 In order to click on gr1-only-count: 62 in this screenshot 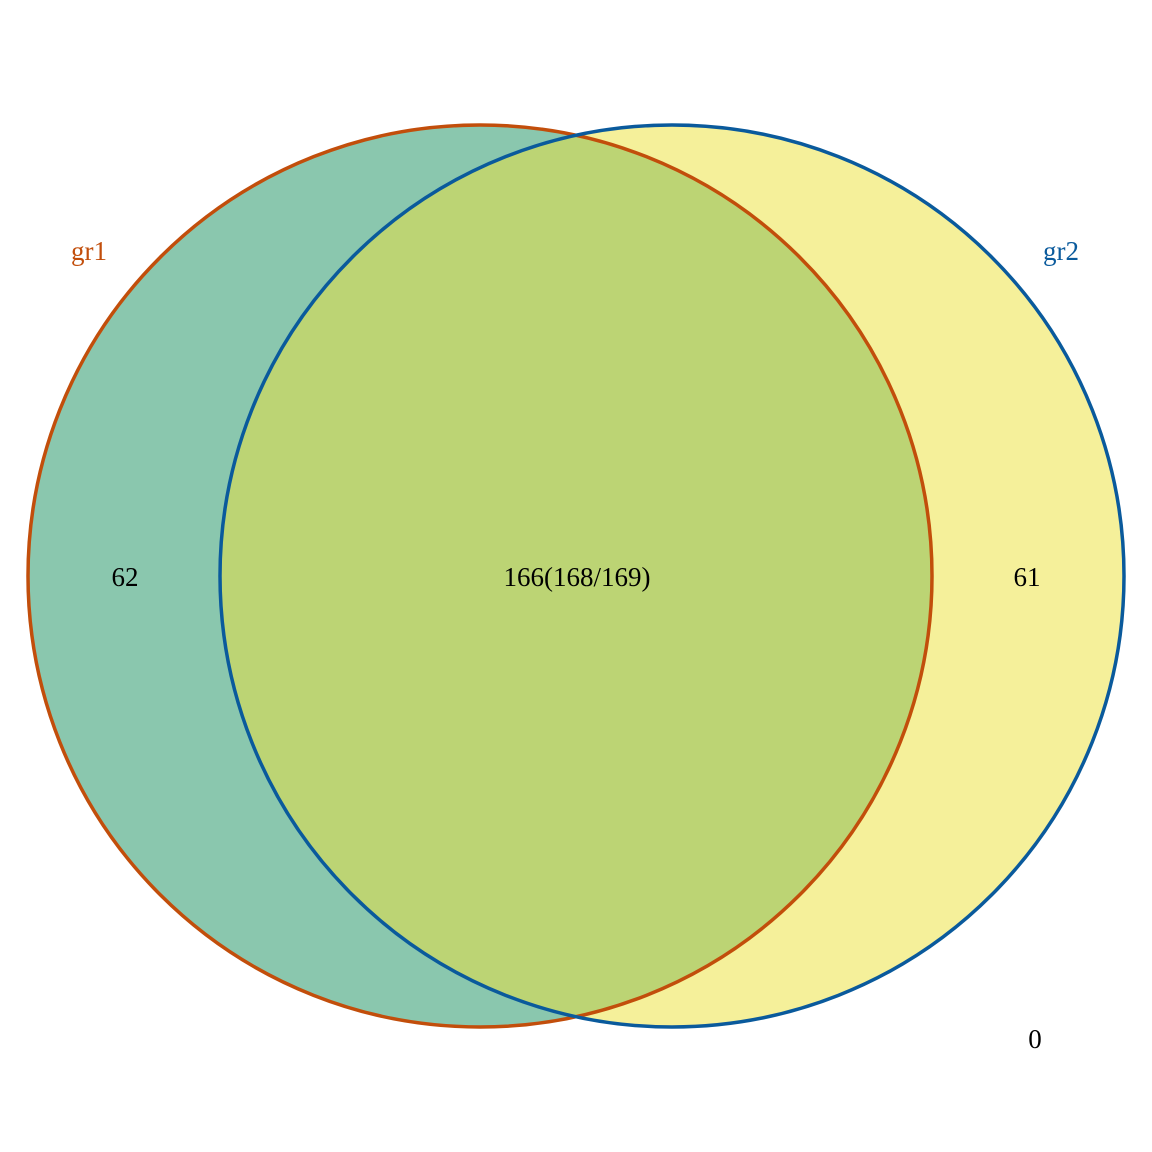, I will do `click(125, 577)`.